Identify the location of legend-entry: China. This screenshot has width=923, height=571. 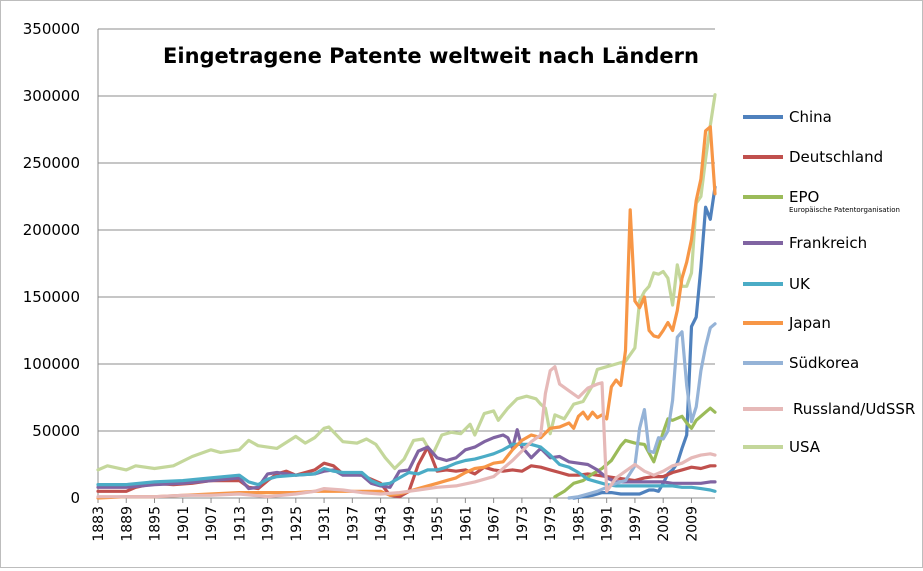
(787, 117).